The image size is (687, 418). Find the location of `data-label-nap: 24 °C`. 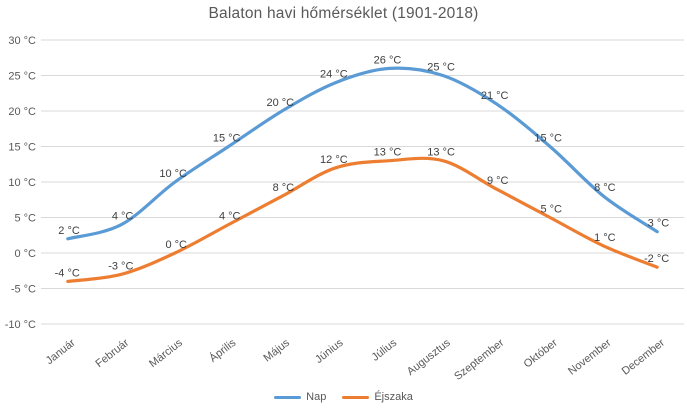

data-label-nap: 24 °C is located at coordinates (334, 75).